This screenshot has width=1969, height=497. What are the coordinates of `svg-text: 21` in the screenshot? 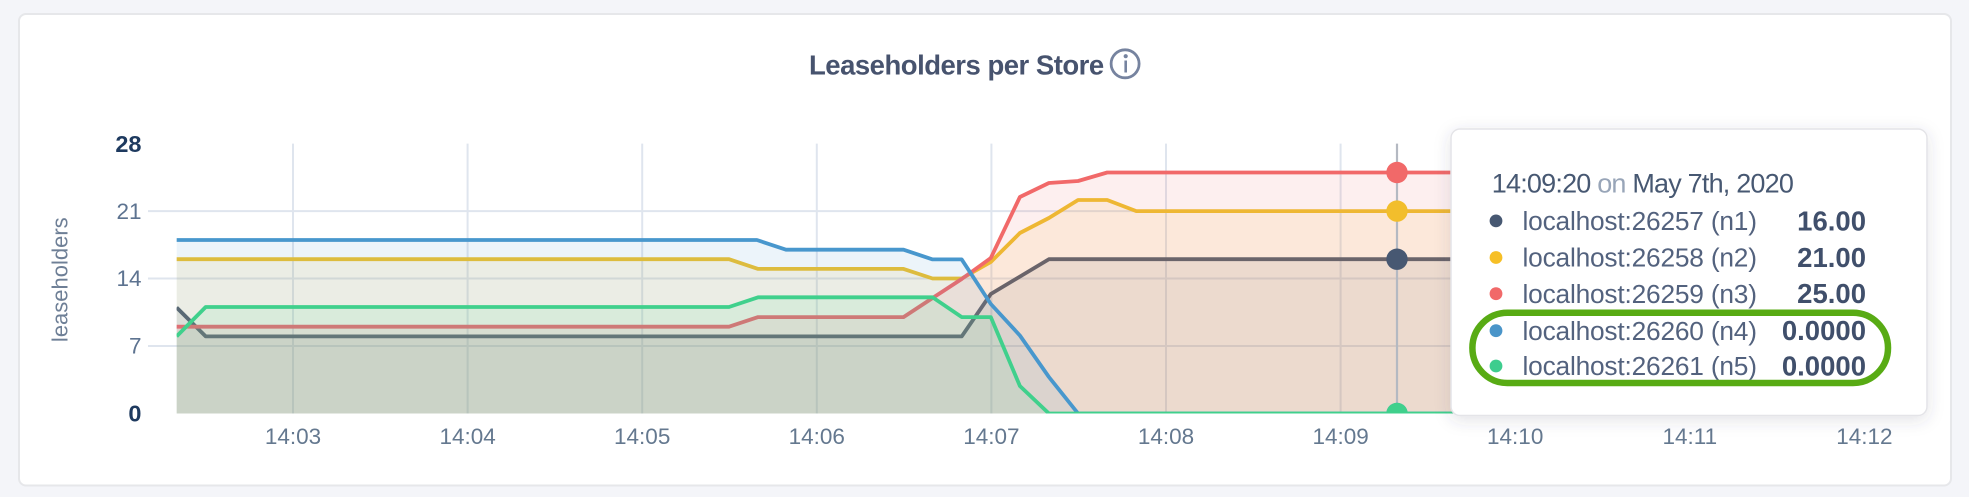 It's located at (128, 211).